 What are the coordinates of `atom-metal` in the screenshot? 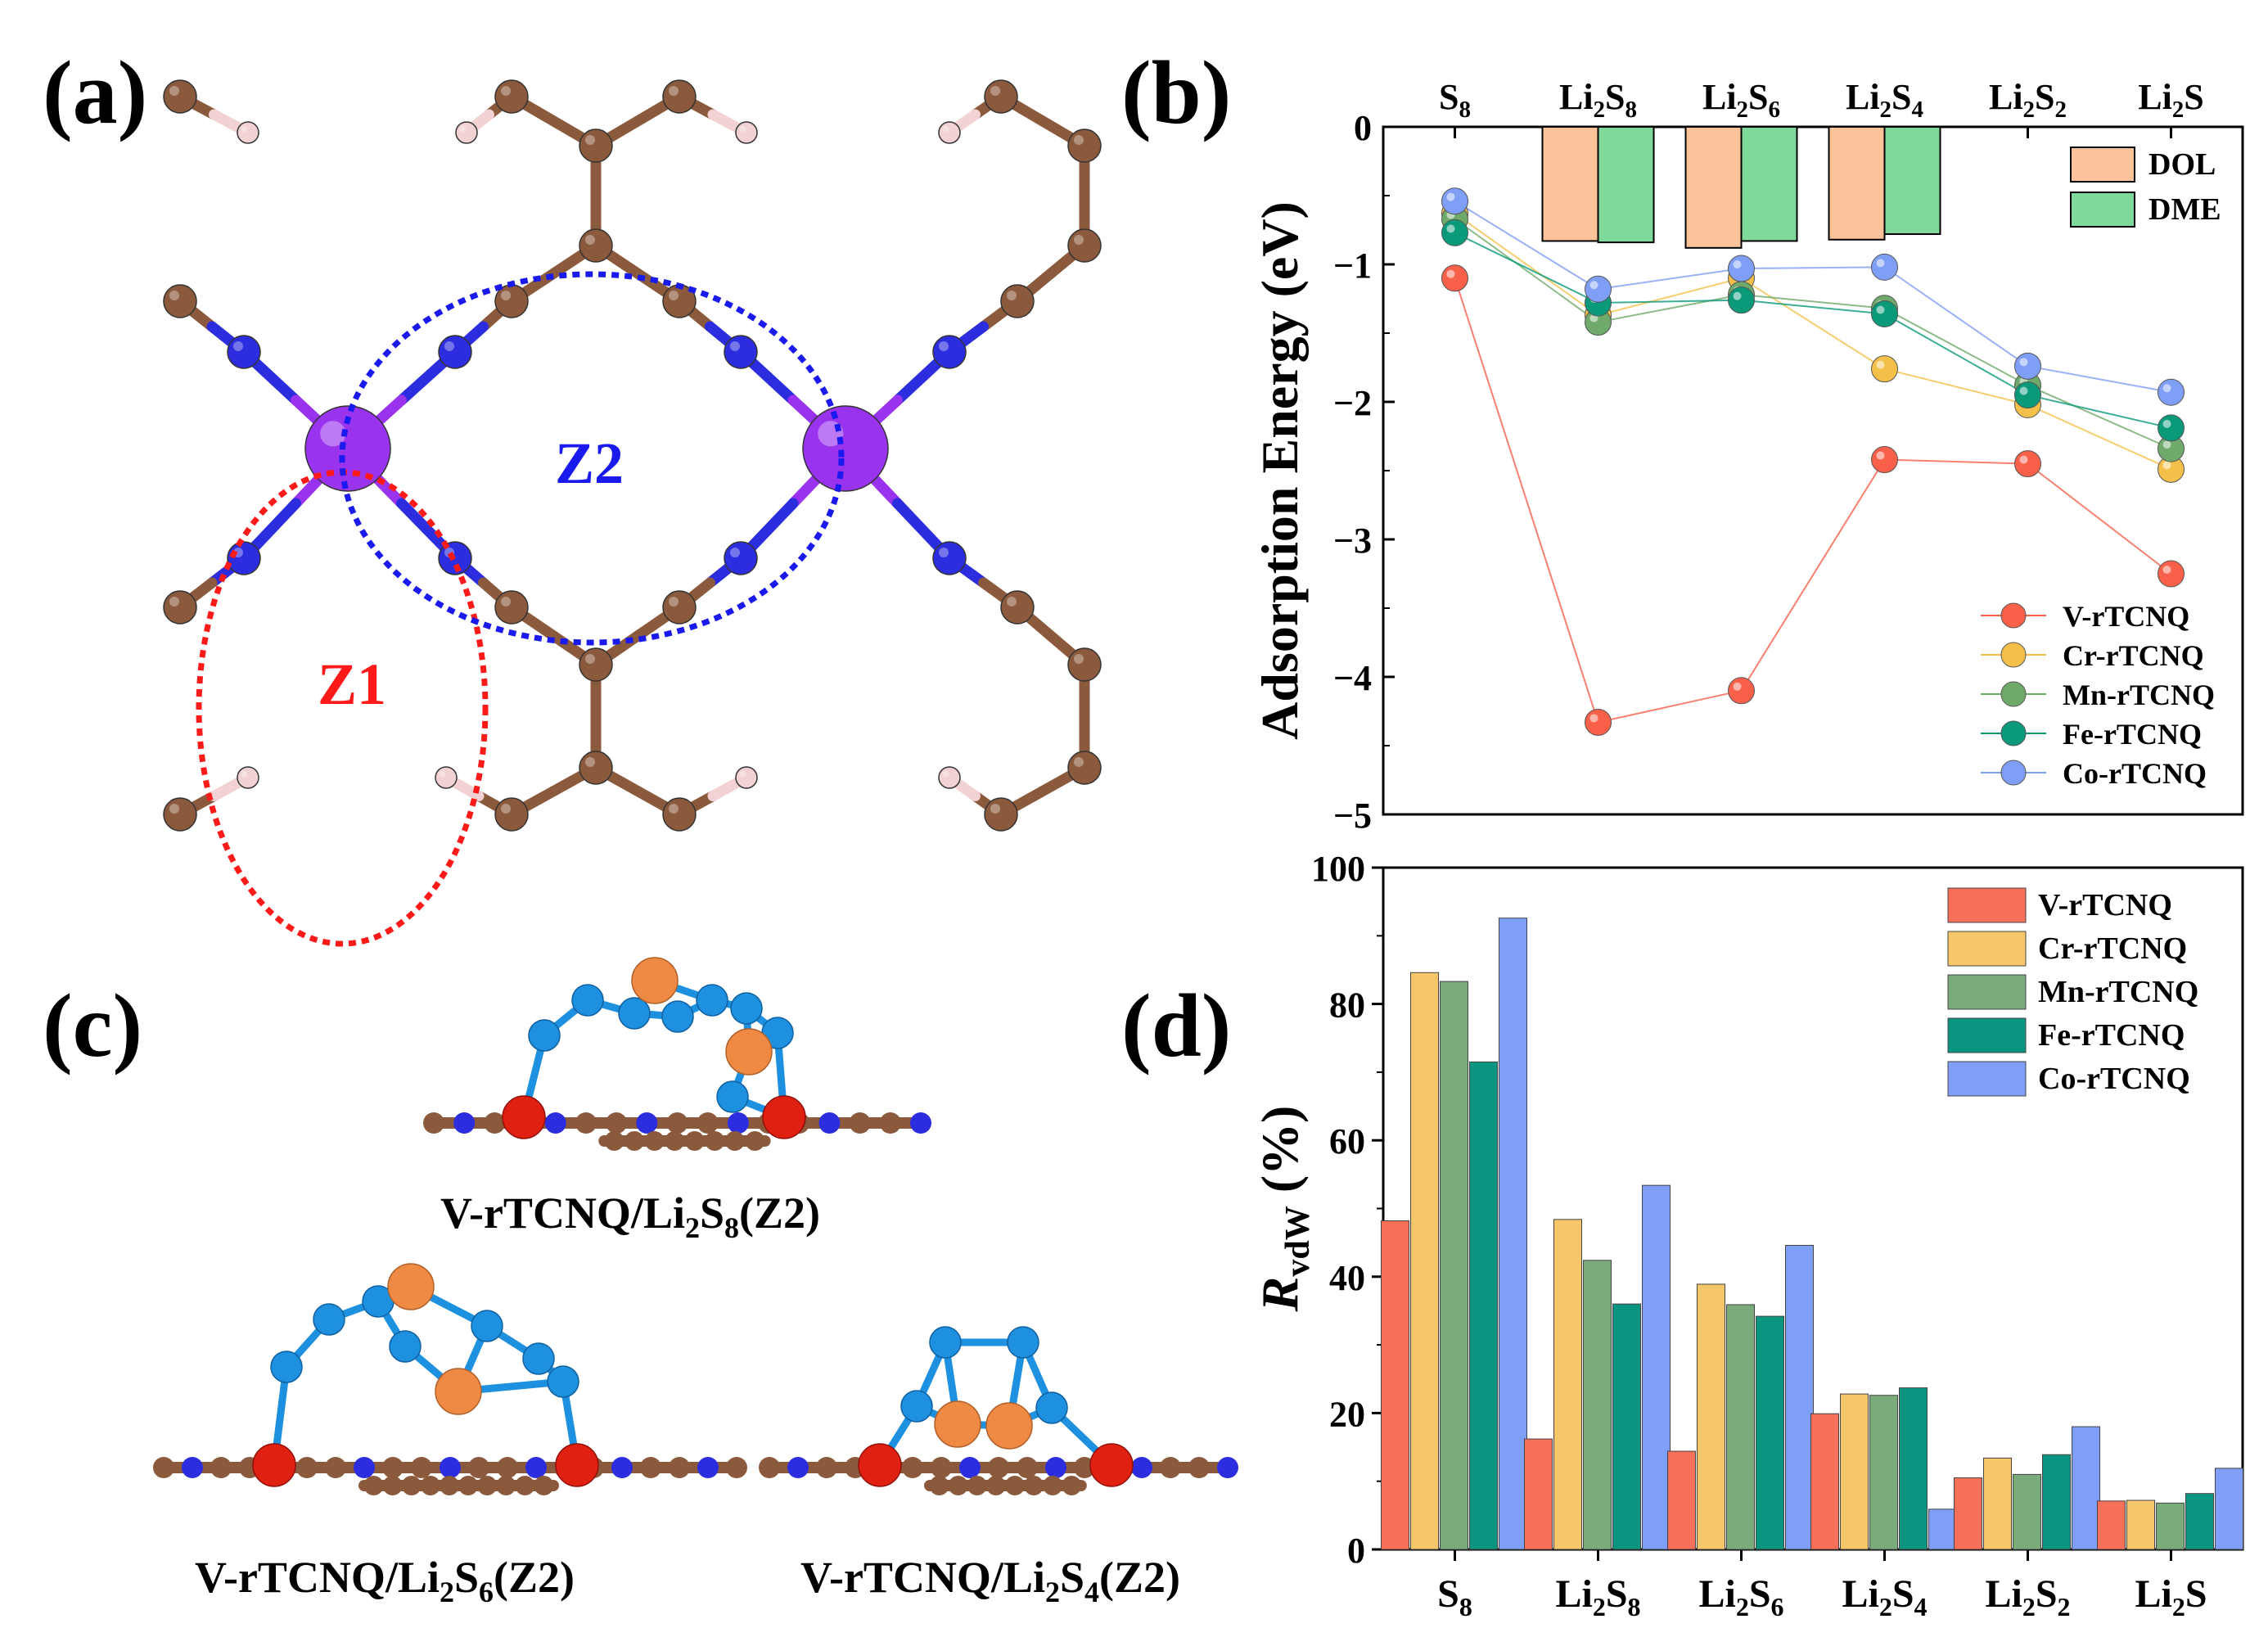 It's located at (845, 448).